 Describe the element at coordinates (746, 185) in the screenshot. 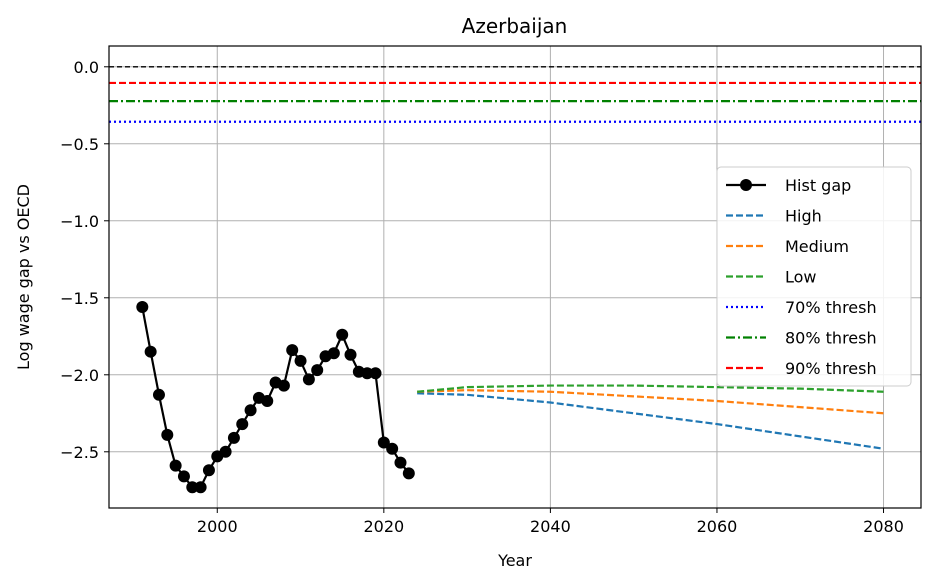

I see `legend-marker` at that location.